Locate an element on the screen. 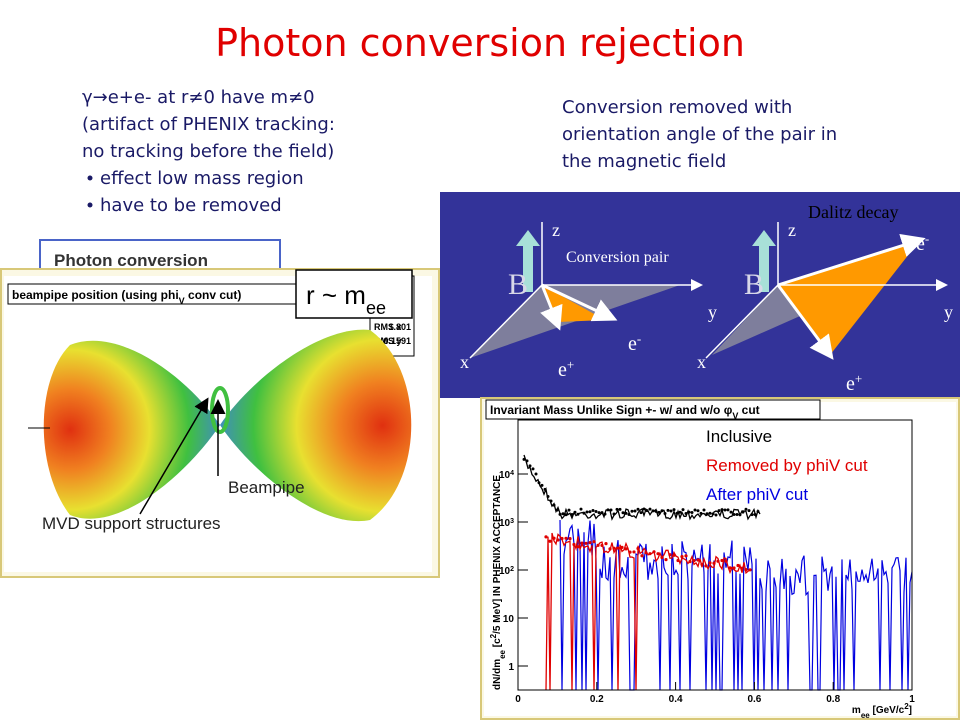  axes: 0 0.2 0.4 0.6 0.8 1 1 10 10² 10³ 10⁴ is located at coordinates (707, 588).